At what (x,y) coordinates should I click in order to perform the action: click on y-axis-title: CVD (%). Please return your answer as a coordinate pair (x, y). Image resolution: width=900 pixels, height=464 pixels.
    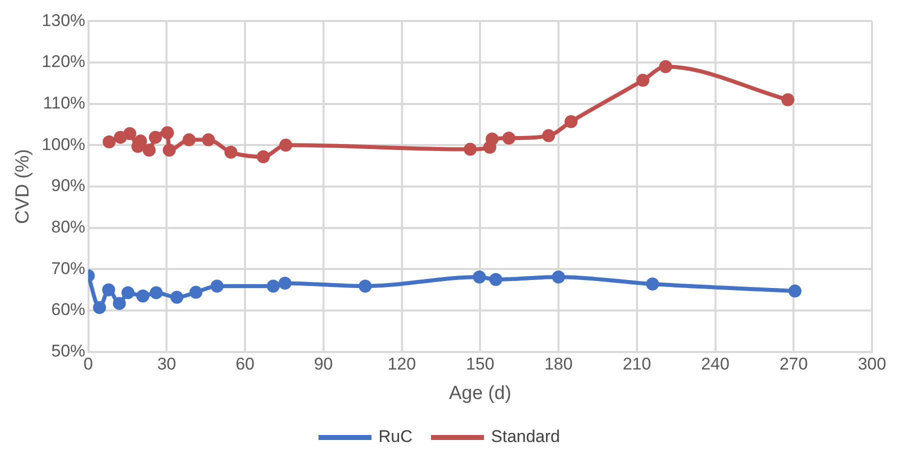
    Looking at the image, I should click on (23, 186).